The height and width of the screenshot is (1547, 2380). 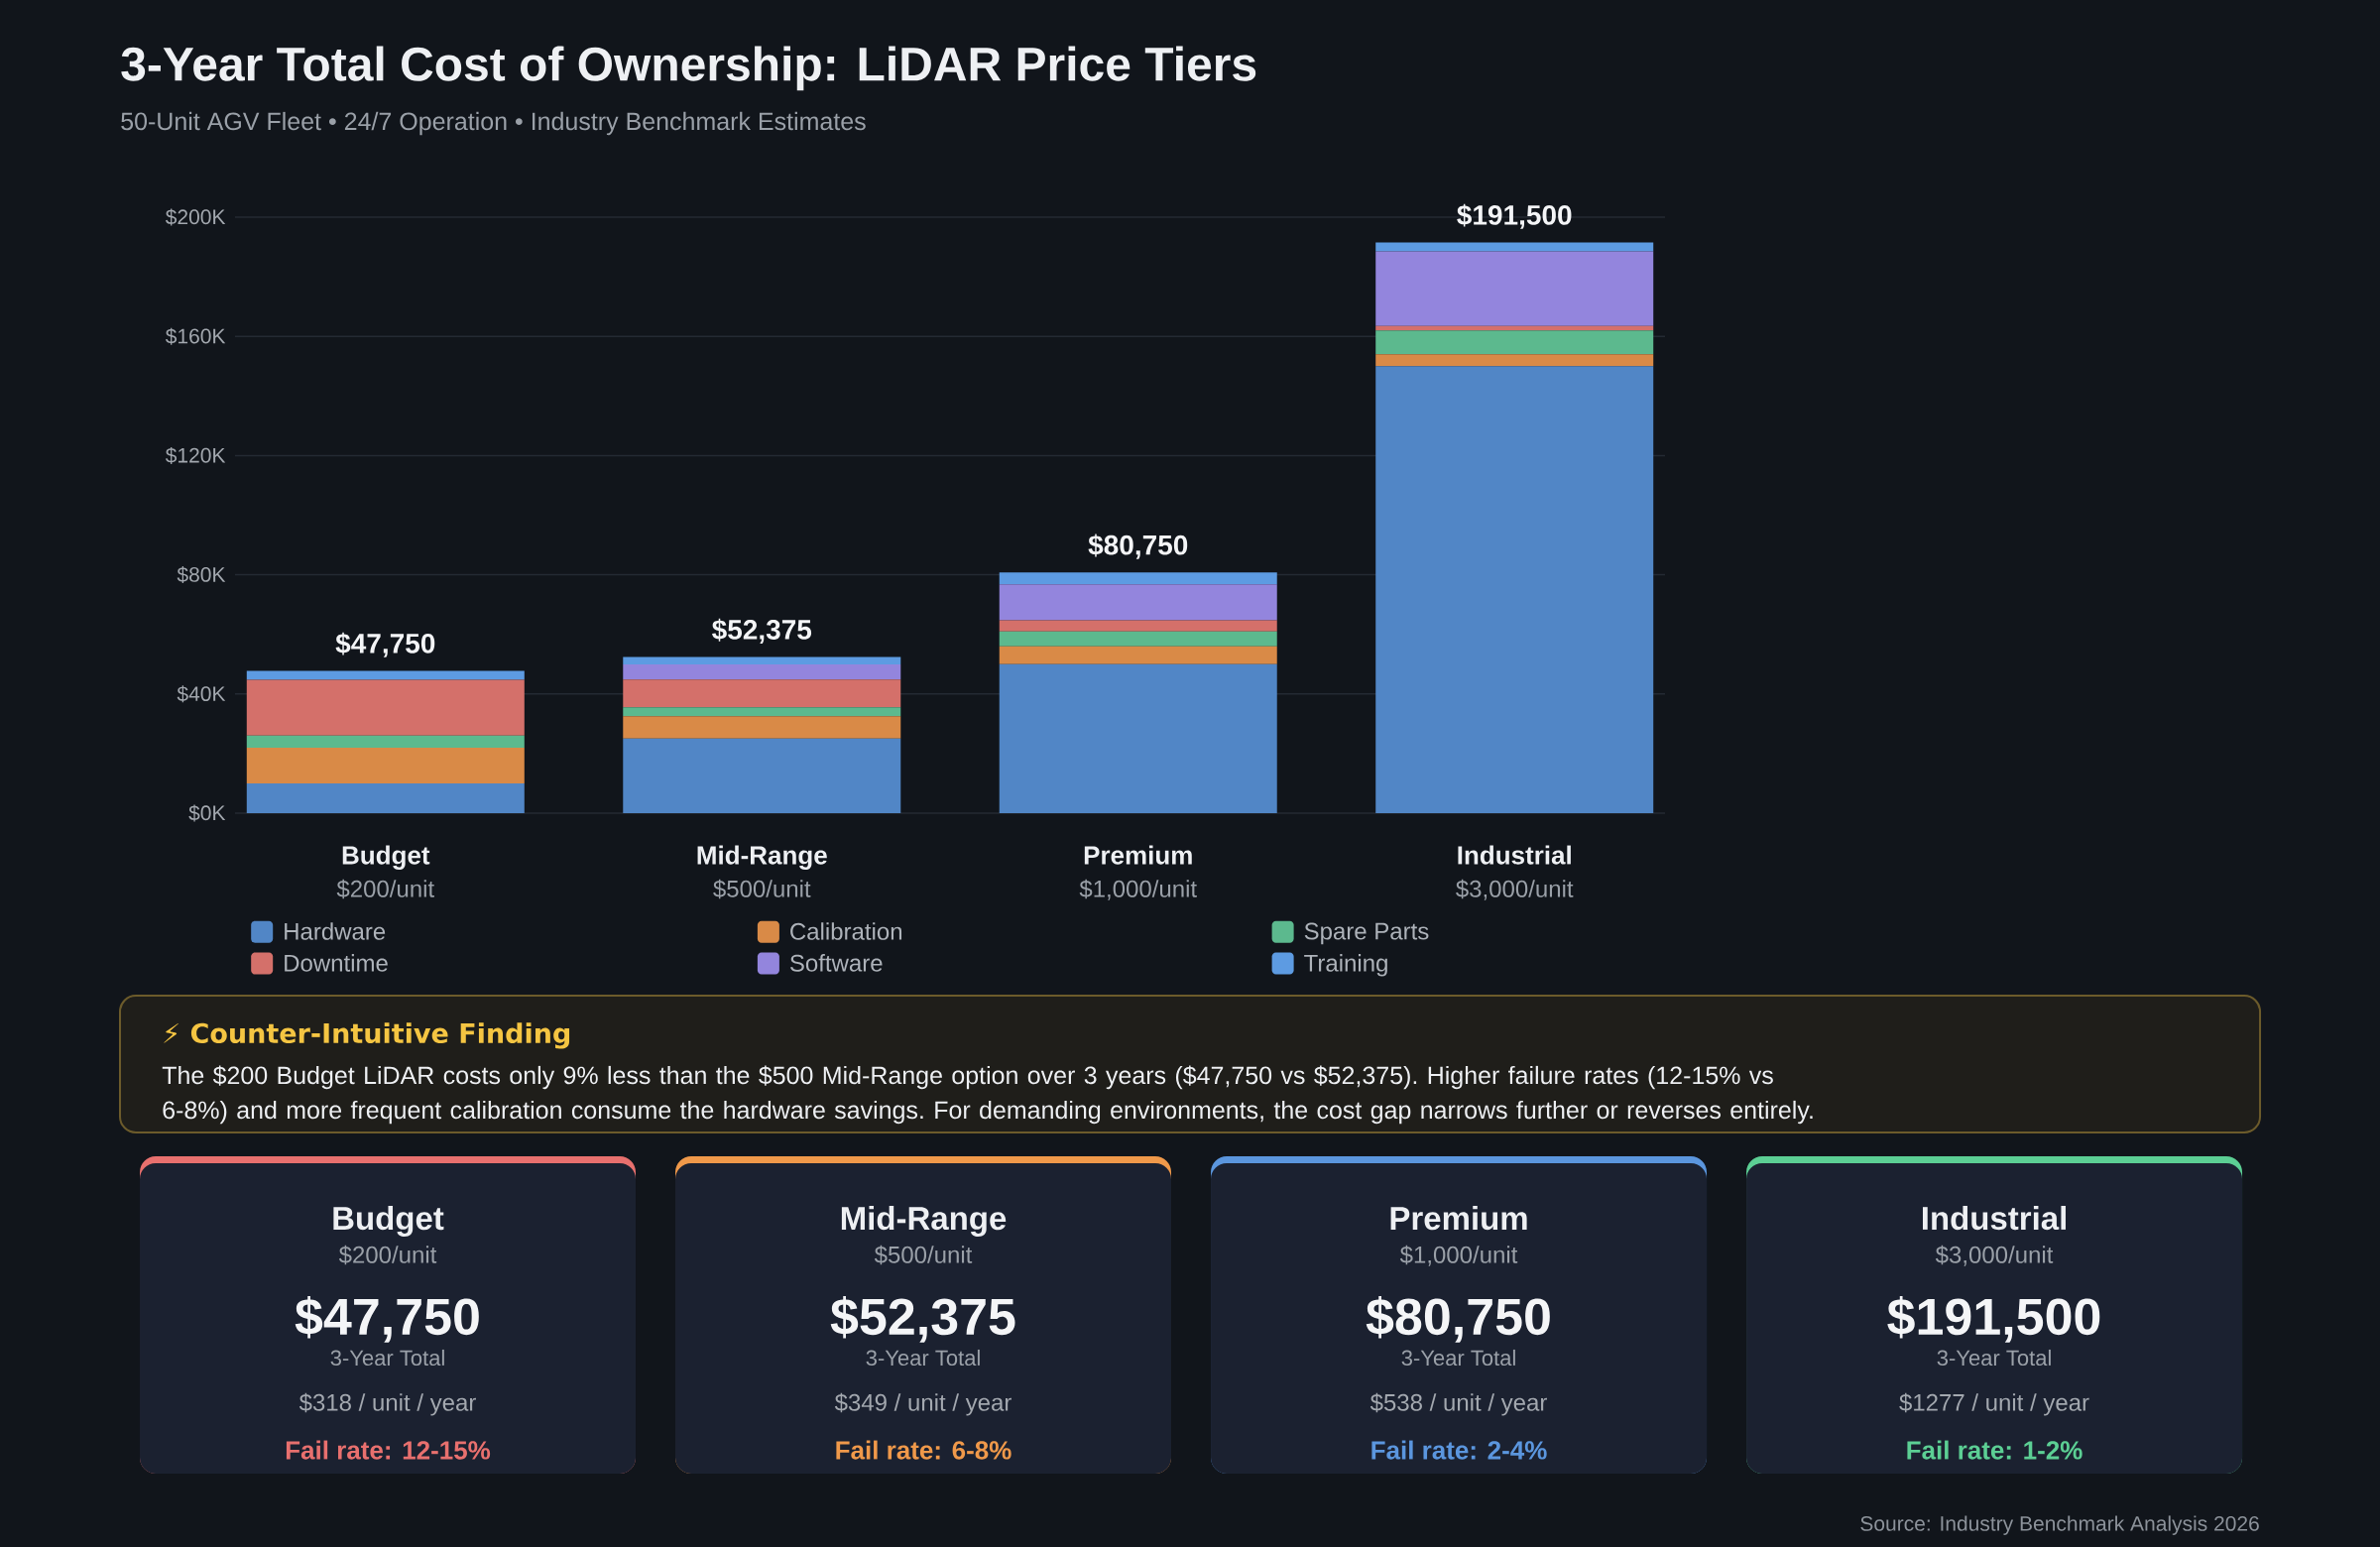 I want to click on text: Fail rate: 12-15%, so click(x=388, y=1450).